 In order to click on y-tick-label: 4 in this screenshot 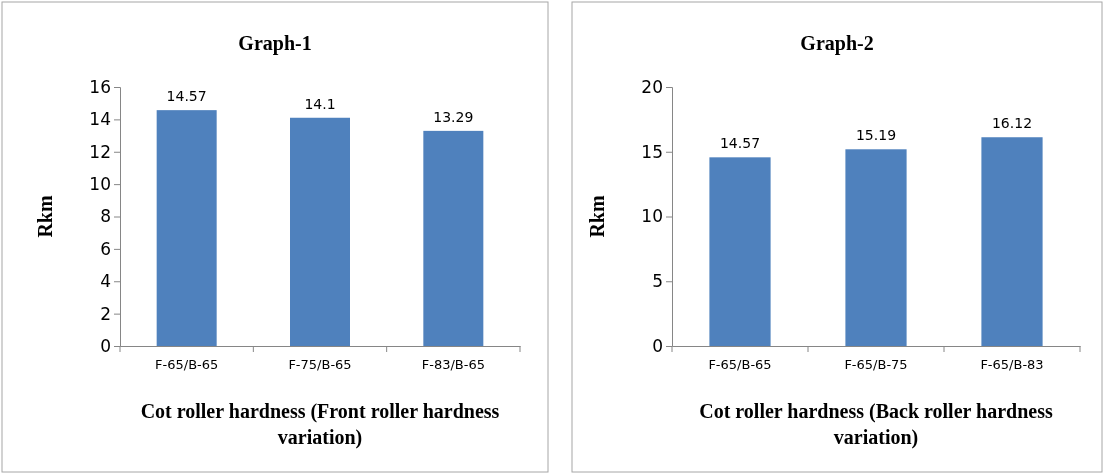, I will do `click(105, 281)`.